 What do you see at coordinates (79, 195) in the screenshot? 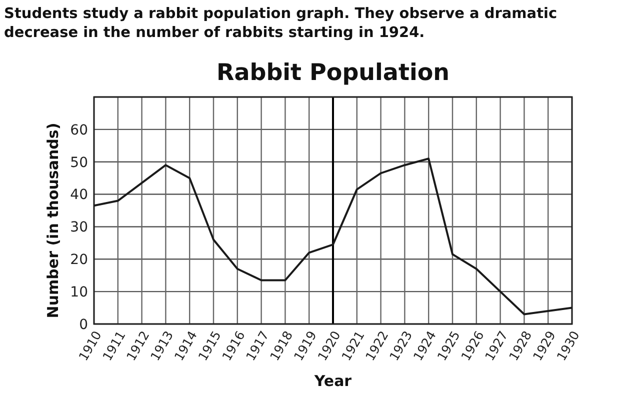
I see `y-tick-label: 40` at bounding box center [79, 195].